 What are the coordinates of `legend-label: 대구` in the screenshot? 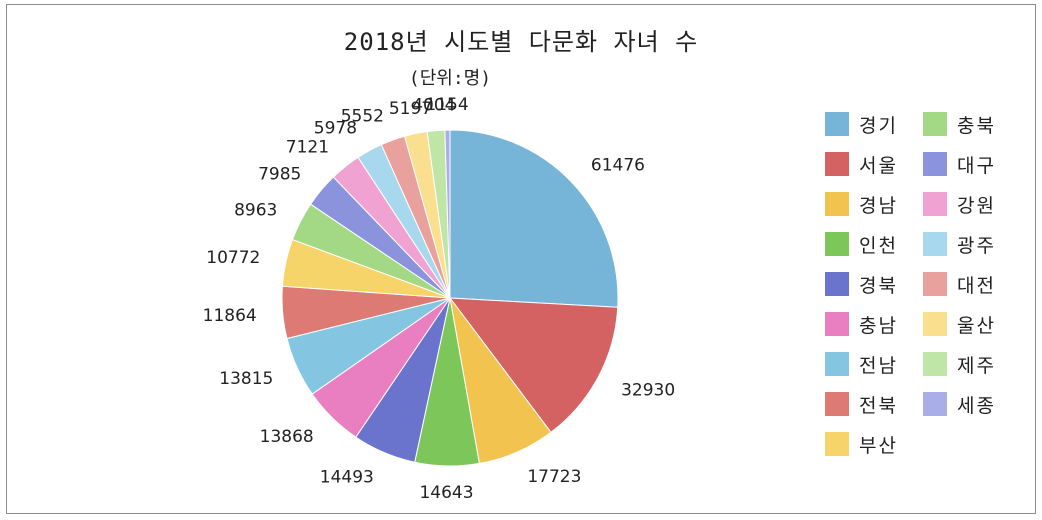 It's located at (976, 165).